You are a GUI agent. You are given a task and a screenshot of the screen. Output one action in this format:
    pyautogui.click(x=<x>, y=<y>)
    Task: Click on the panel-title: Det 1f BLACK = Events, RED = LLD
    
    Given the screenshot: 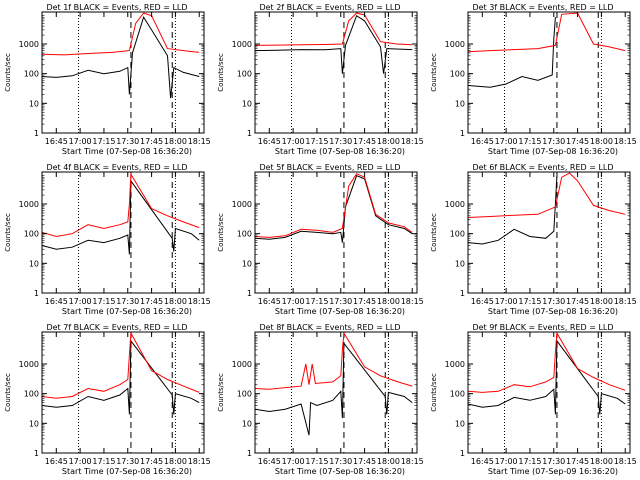 What is the action you would take?
    pyautogui.click(x=116, y=7)
    